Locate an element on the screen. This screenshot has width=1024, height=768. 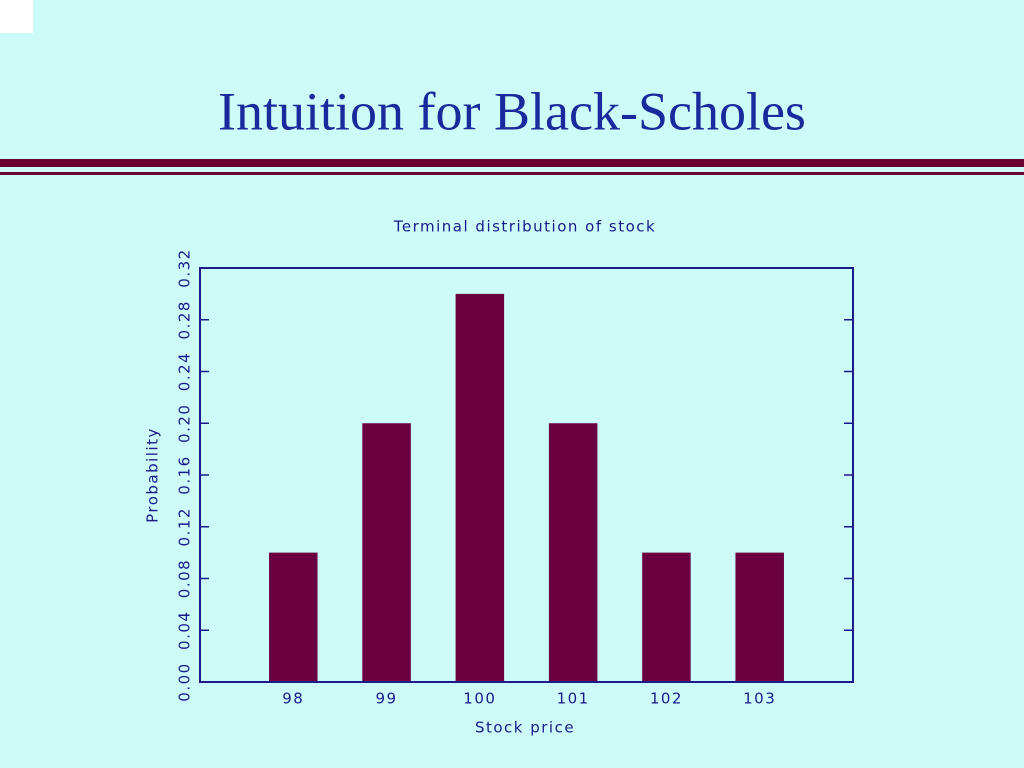
x-tick-label: 102 is located at coordinates (666, 699).